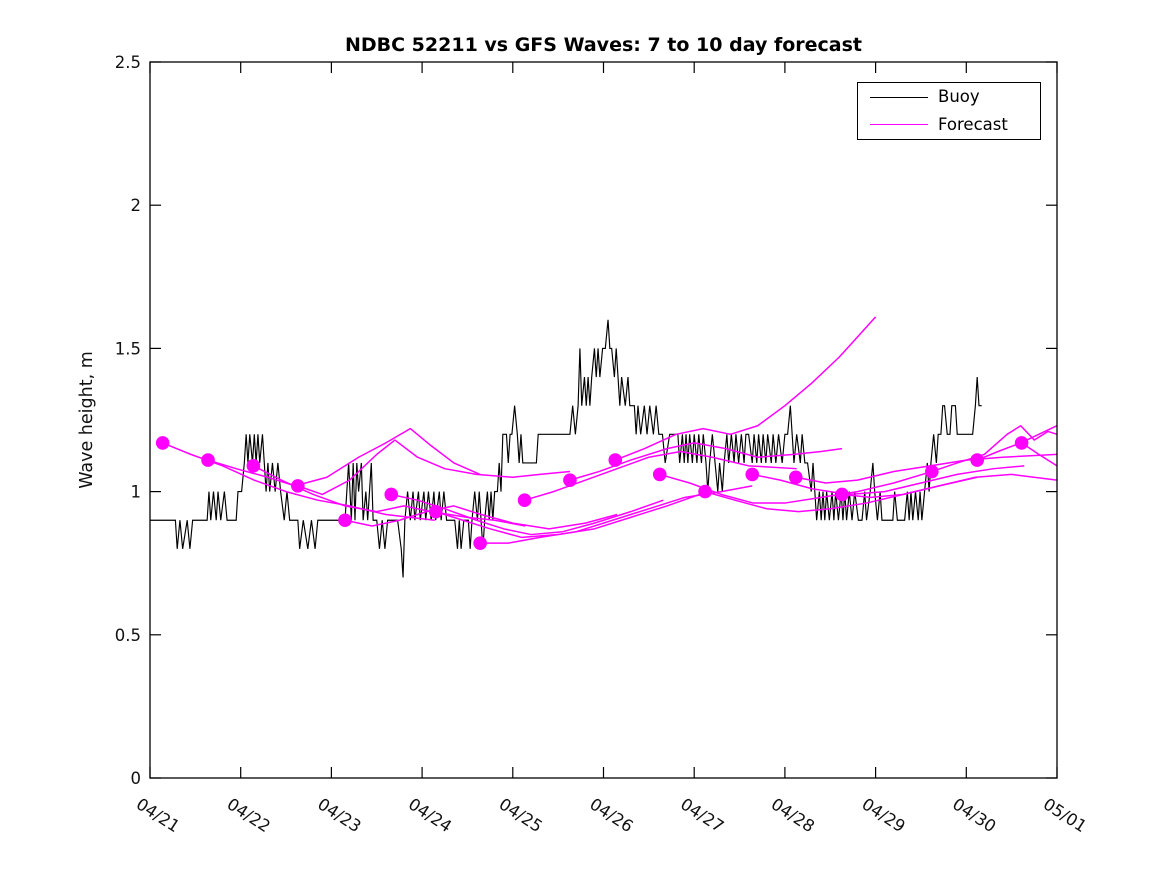  Describe the element at coordinates (136, 778) in the screenshot. I see `y-tick-label-0: 0` at that location.